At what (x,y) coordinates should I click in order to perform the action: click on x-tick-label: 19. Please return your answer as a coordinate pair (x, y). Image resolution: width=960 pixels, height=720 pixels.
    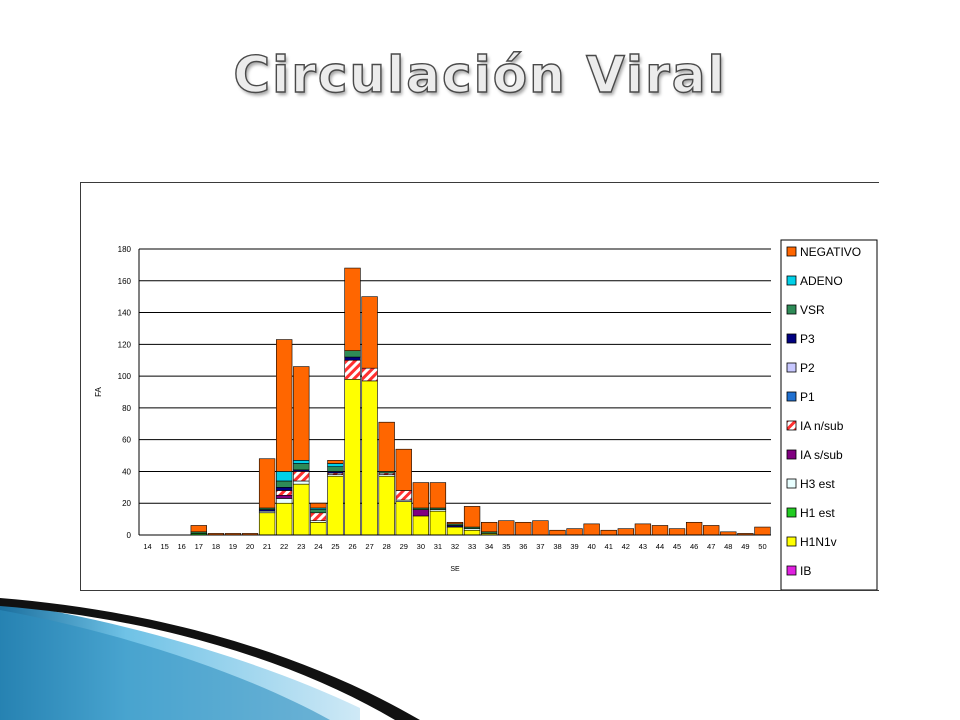
    Looking at the image, I should click on (233, 546).